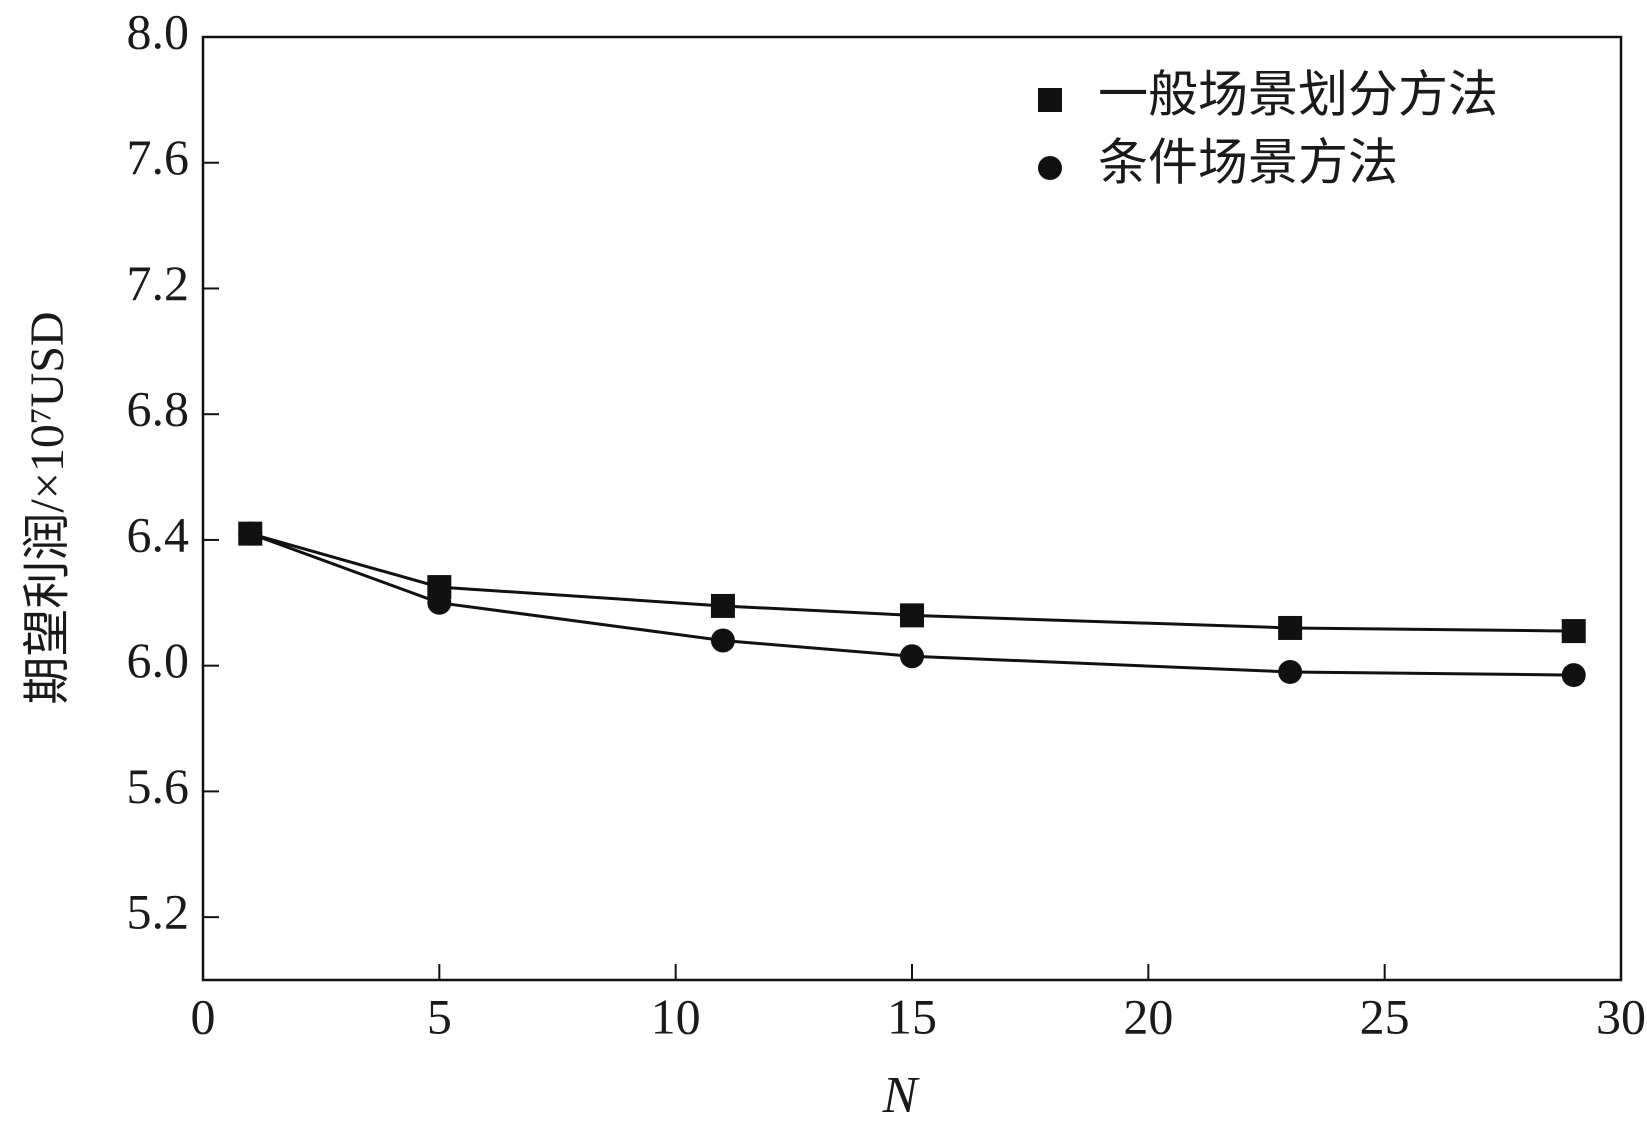 Image resolution: width=1647 pixels, height=1133 pixels. What do you see at coordinates (1298, 94) in the screenshot?
I see `legend-label: 一般场景划分方法` at bounding box center [1298, 94].